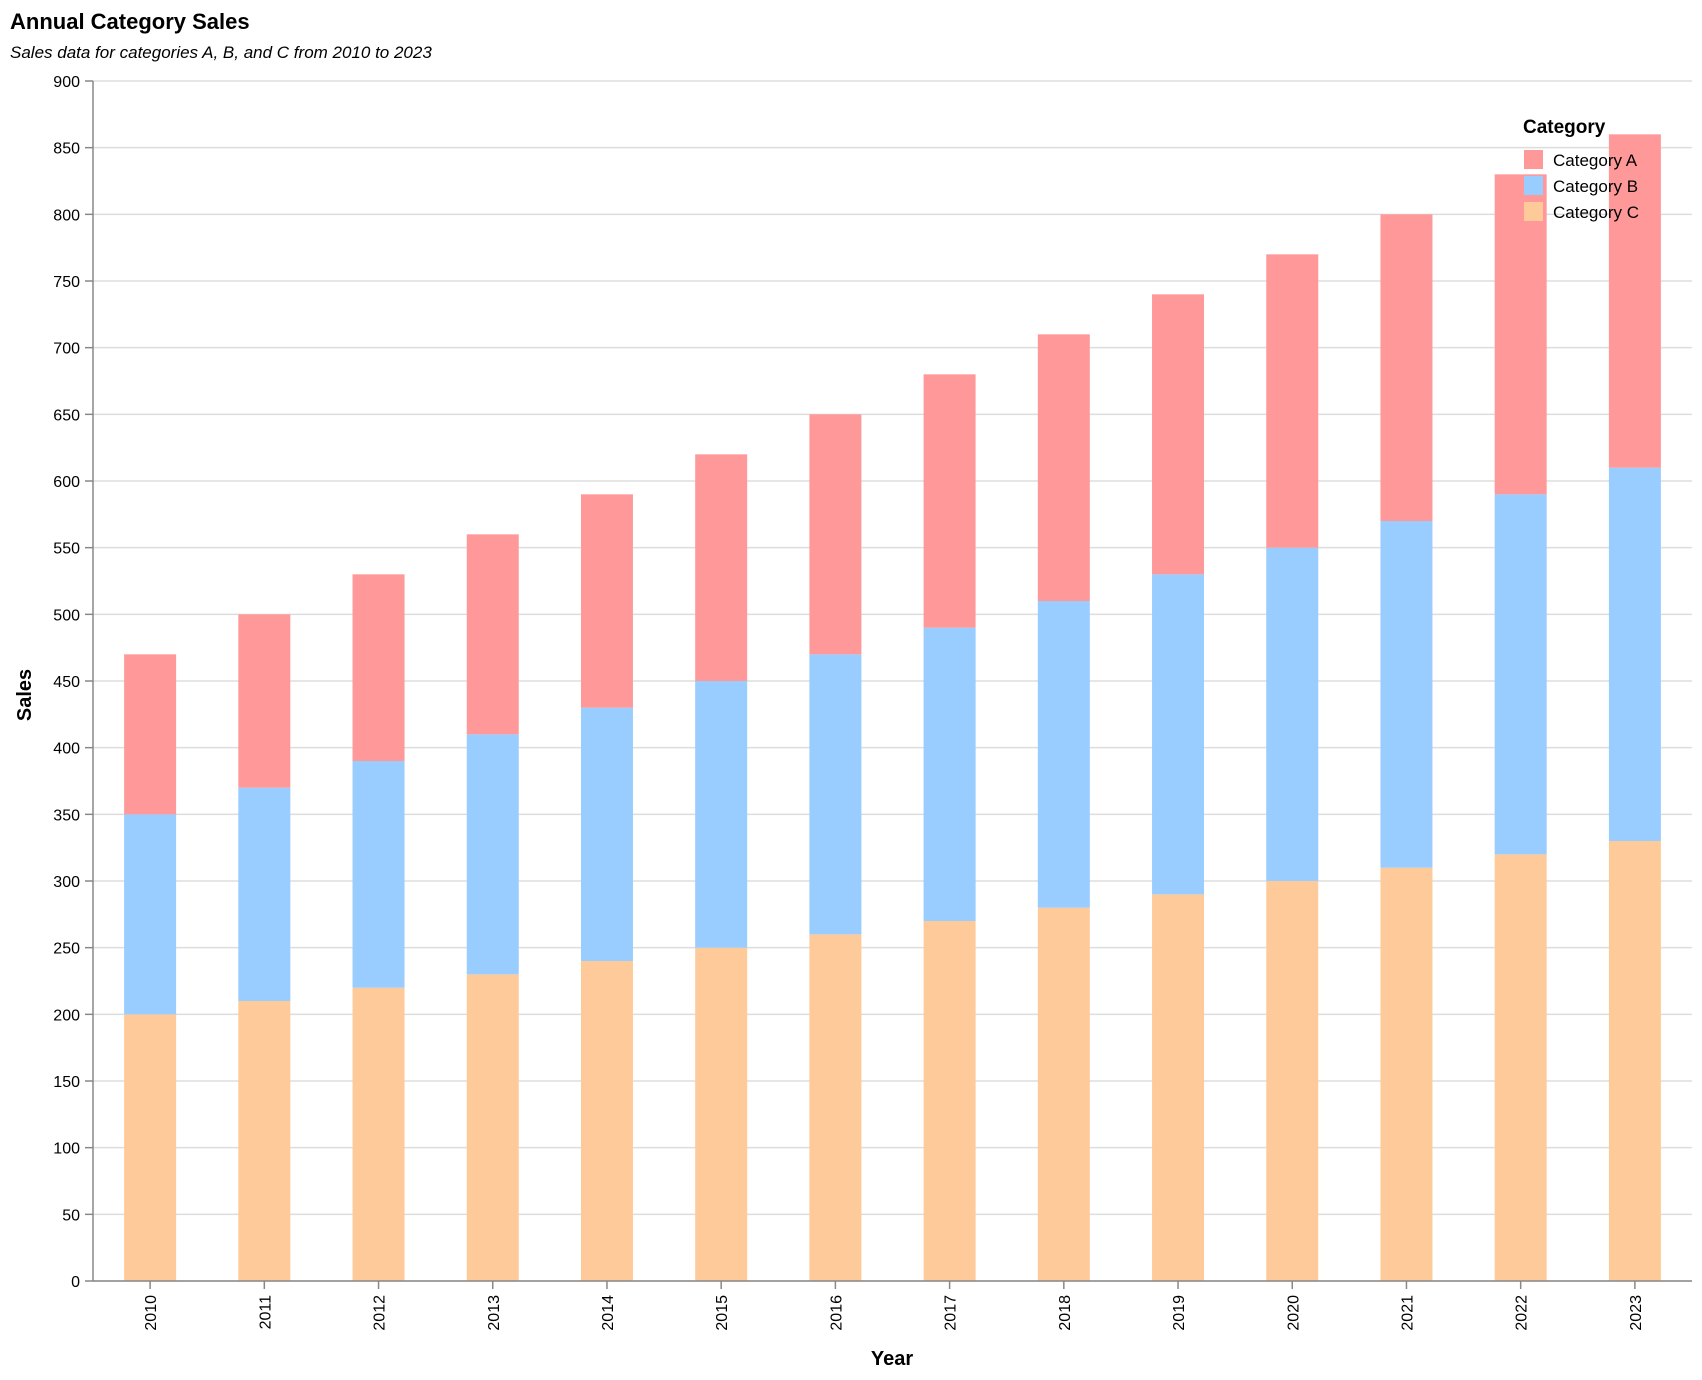 The image size is (1702, 1380). I want to click on x-tick-label: 2012, so click(380, 1313).